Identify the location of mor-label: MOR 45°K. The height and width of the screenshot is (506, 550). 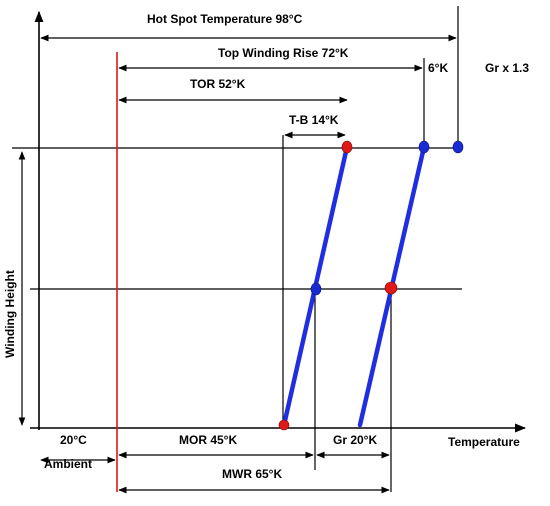
(208, 440).